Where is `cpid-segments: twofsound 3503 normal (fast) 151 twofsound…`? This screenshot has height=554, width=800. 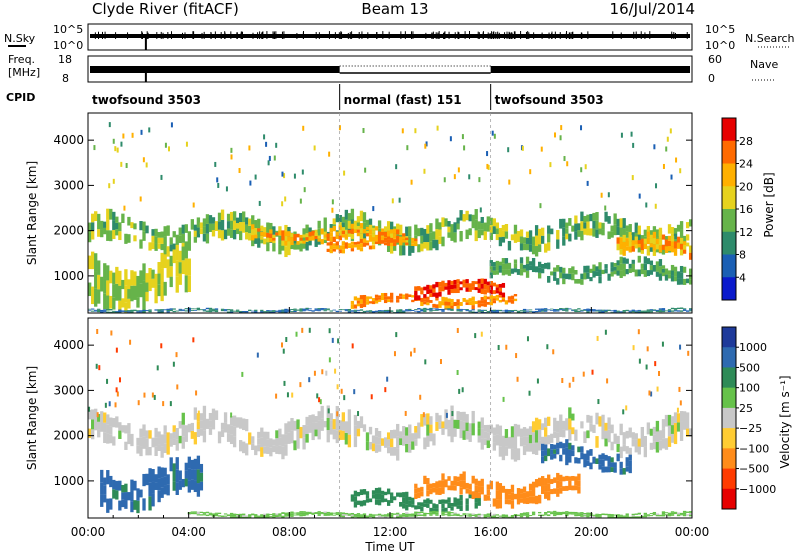 cpid-segments: twofsound 3503 normal (fast) 151 twofsound… is located at coordinates (348, 97).